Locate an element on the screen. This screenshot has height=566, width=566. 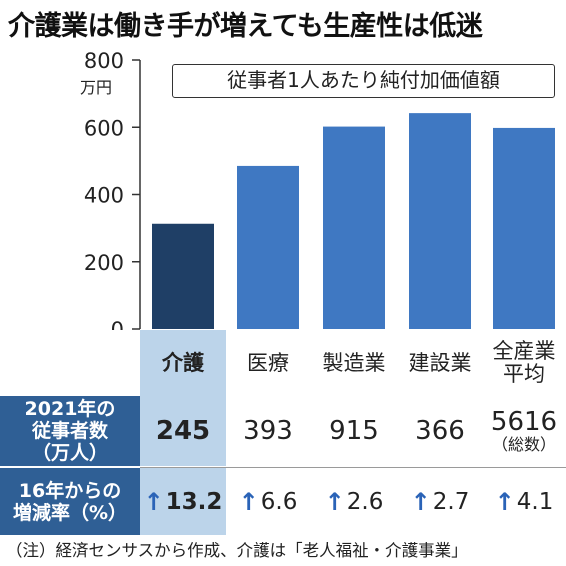
y-unit-label: 万円 is located at coordinates (96, 87).